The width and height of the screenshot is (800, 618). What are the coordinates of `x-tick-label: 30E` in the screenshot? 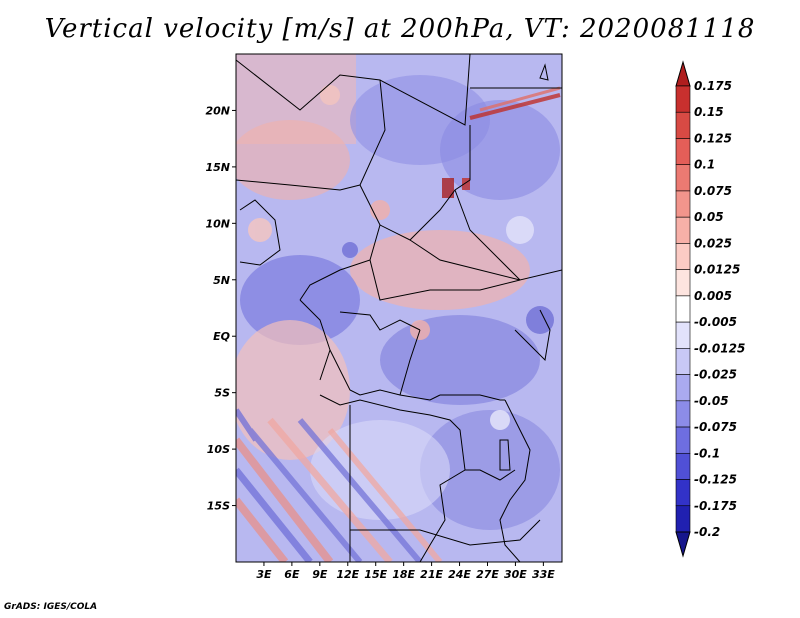 It's located at (515, 574).